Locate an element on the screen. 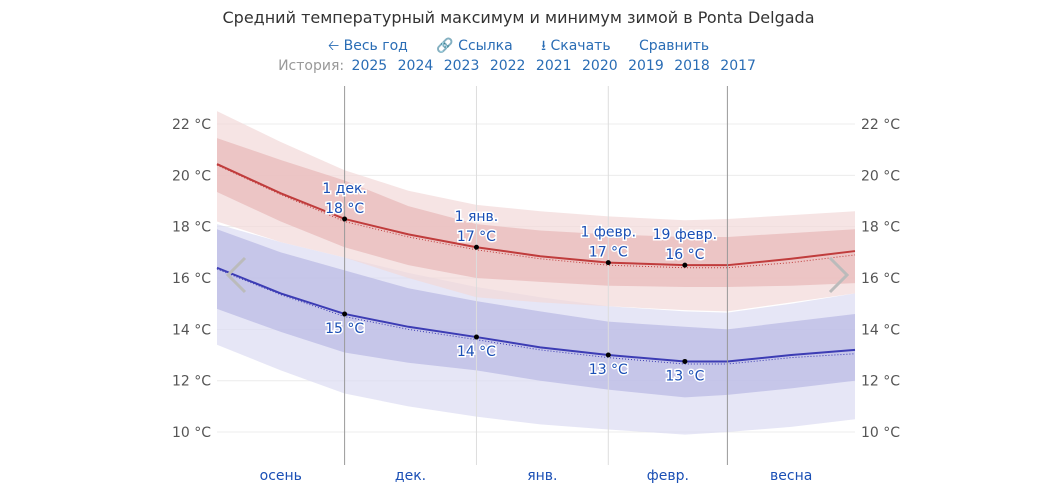 This screenshot has width=1037, height=492. history-year: 2017 is located at coordinates (738, 66).